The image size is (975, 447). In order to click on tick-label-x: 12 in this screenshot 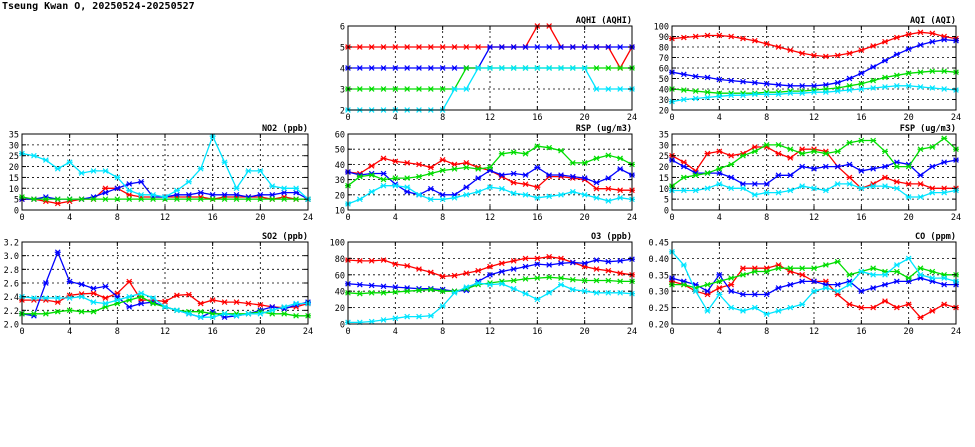, I will do `click(814, 218)`.